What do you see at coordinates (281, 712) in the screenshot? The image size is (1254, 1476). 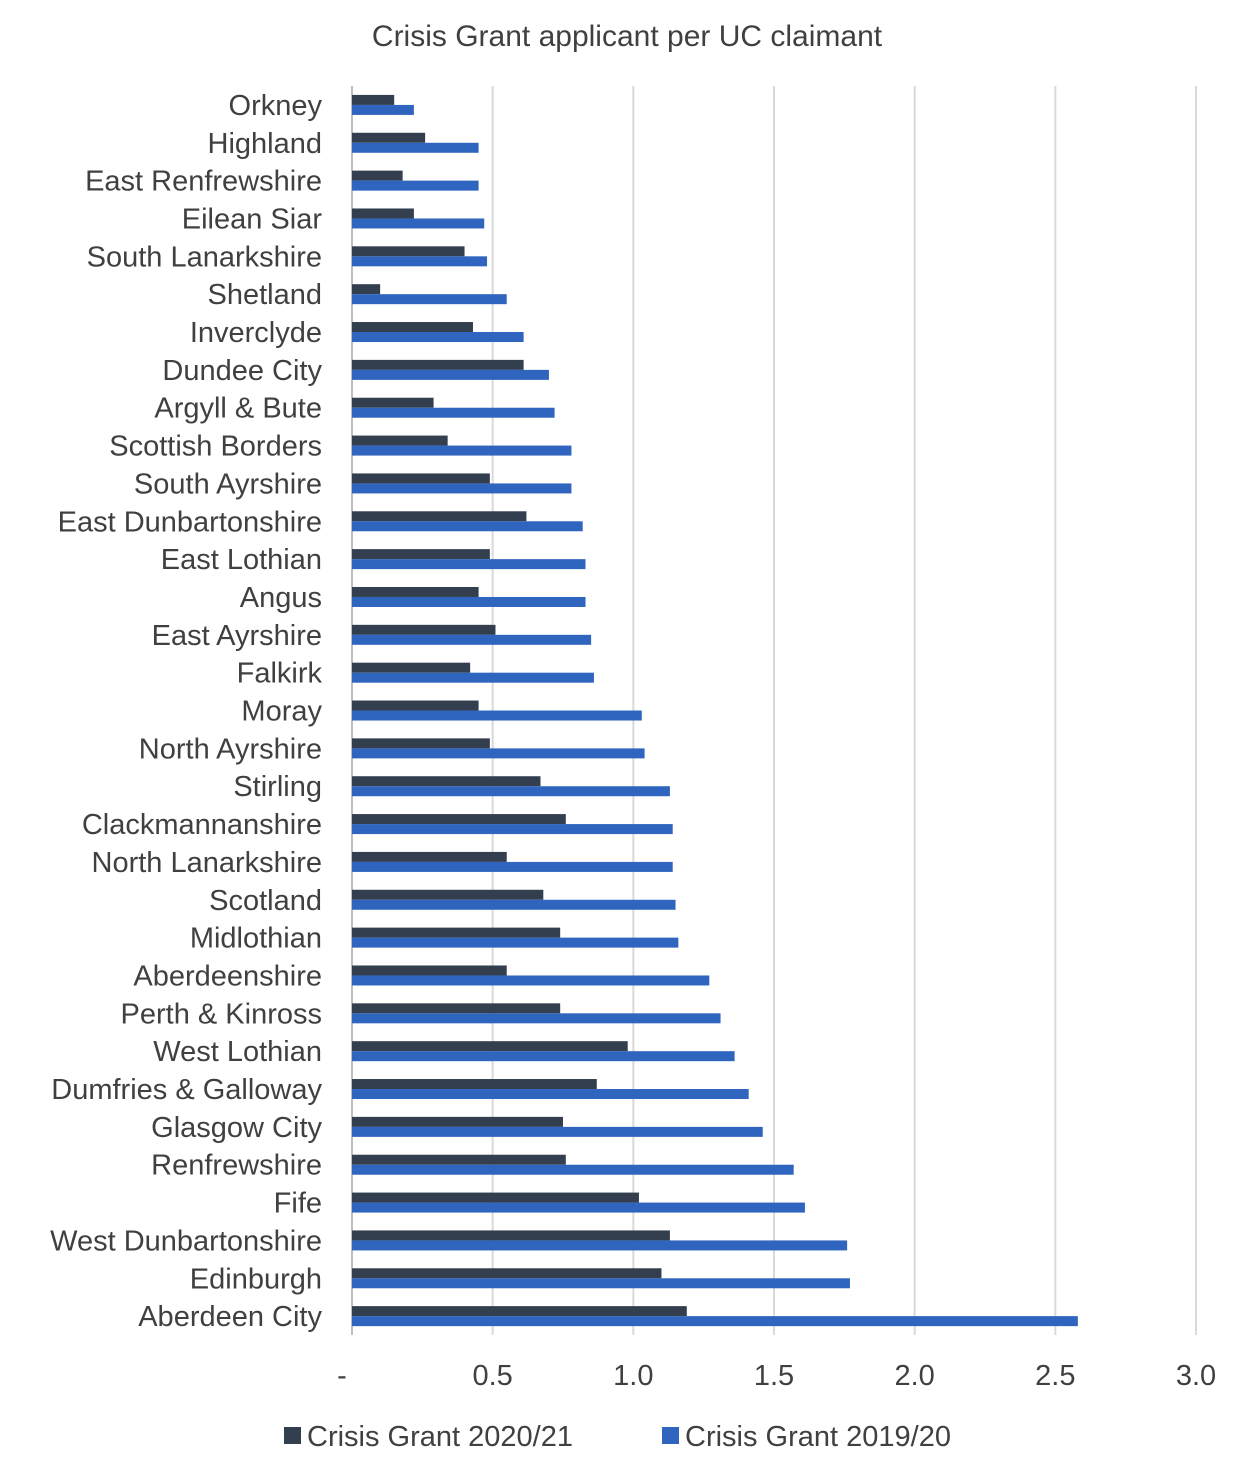 I see `category-label: Moray` at bounding box center [281, 712].